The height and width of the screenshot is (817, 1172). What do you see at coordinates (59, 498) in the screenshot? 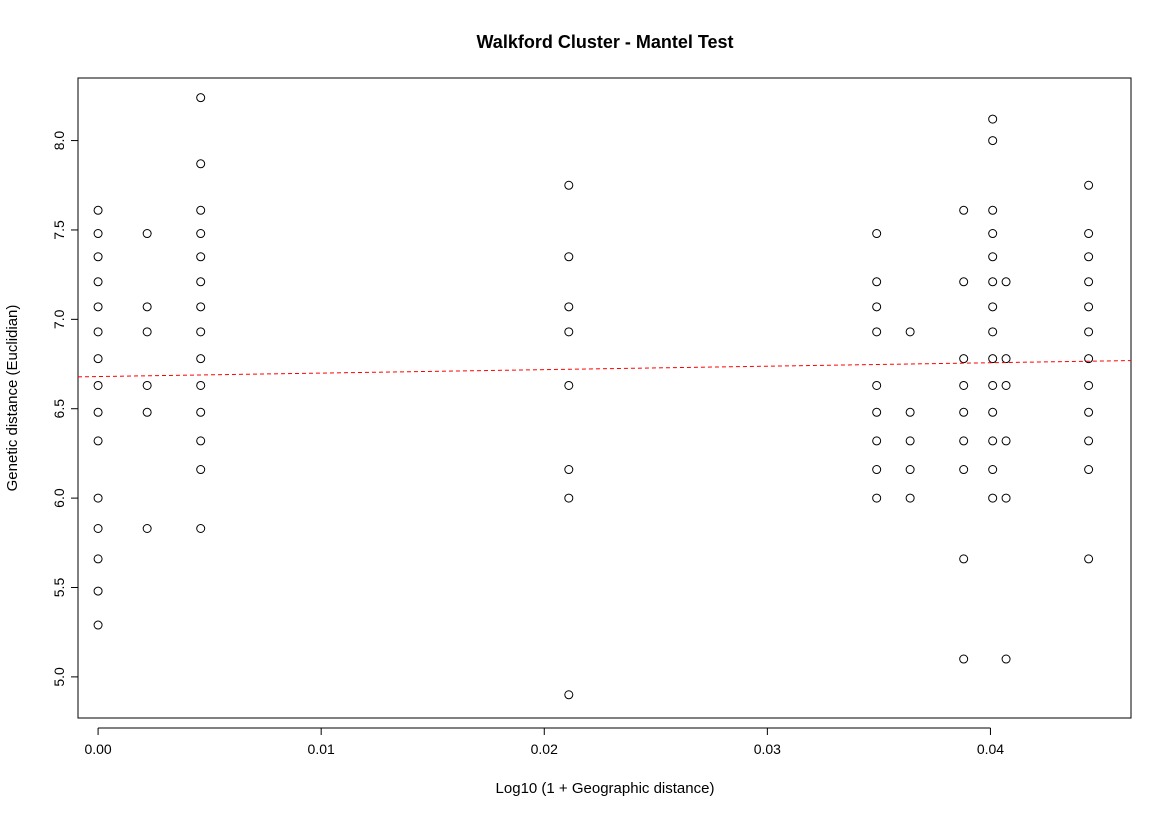
I see `y-tick-label: 6.0` at bounding box center [59, 498].